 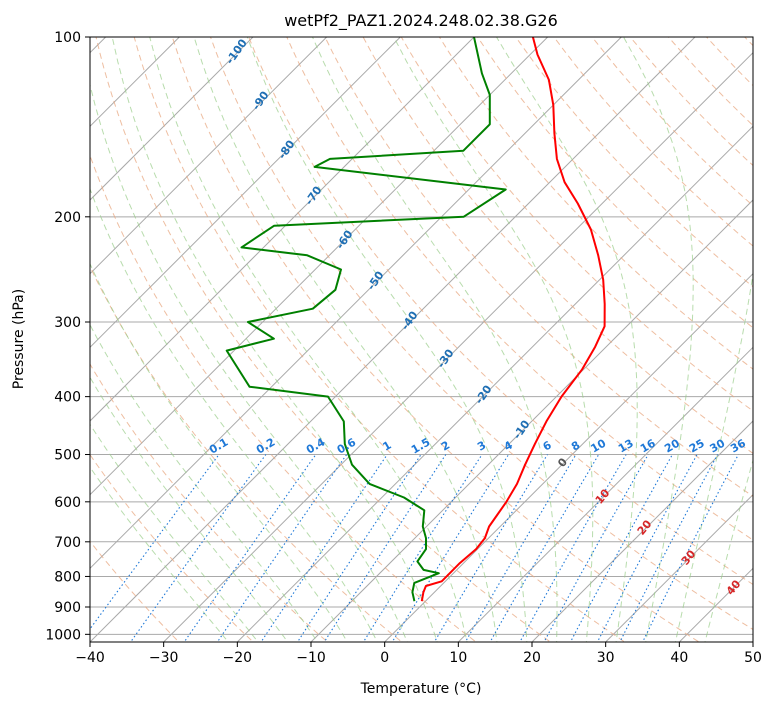 I want to click on dry-adiabat-label: -40, so click(x=410, y=321).